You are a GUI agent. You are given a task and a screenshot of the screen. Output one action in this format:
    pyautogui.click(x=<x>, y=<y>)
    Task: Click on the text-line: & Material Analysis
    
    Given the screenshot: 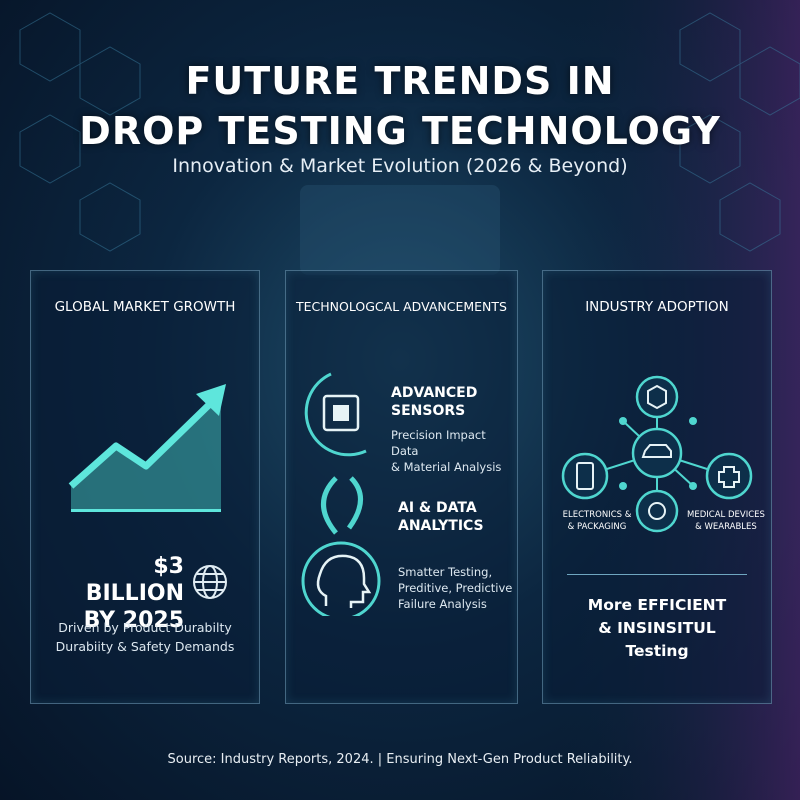 What is the action you would take?
    pyautogui.click(x=446, y=467)
    